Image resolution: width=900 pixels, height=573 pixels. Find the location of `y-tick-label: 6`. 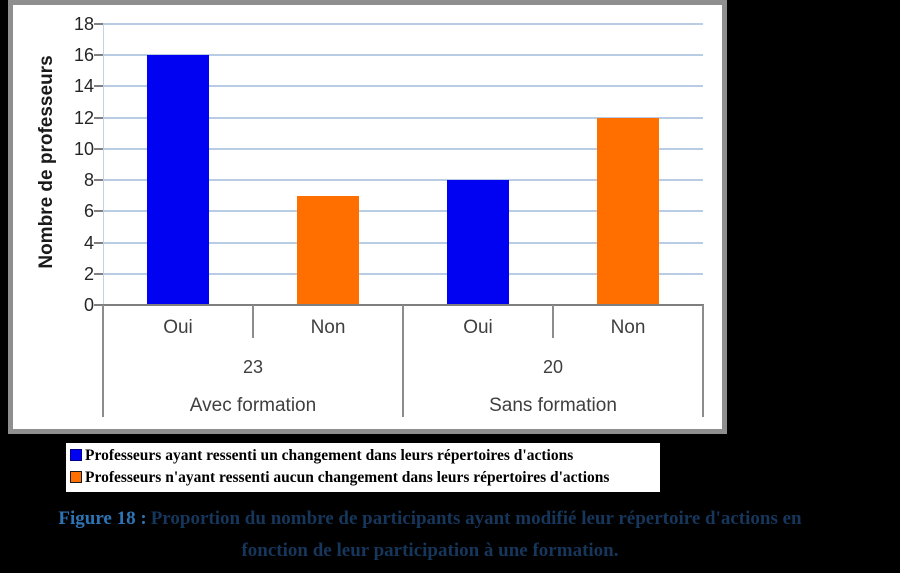

y-tick-label: 6 is located at coordinates (88, 211).